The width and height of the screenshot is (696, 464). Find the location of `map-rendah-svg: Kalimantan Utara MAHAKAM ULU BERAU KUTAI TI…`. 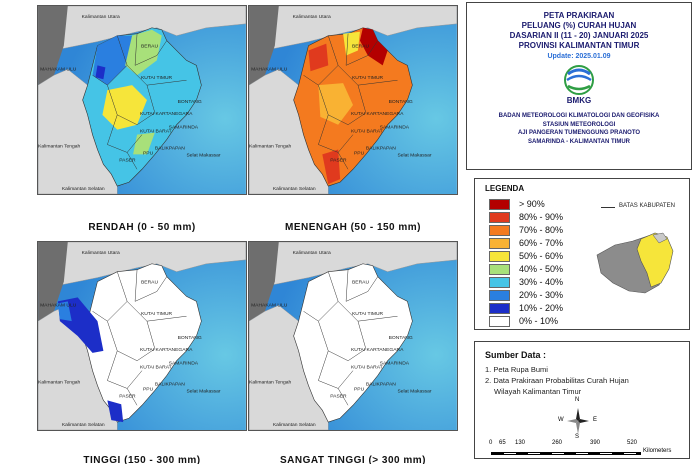

map-rendah-svg: Kalimantan Utara MAHAKAM ULU BERAU KUTAI TI… is located at coordinates (142, 100).